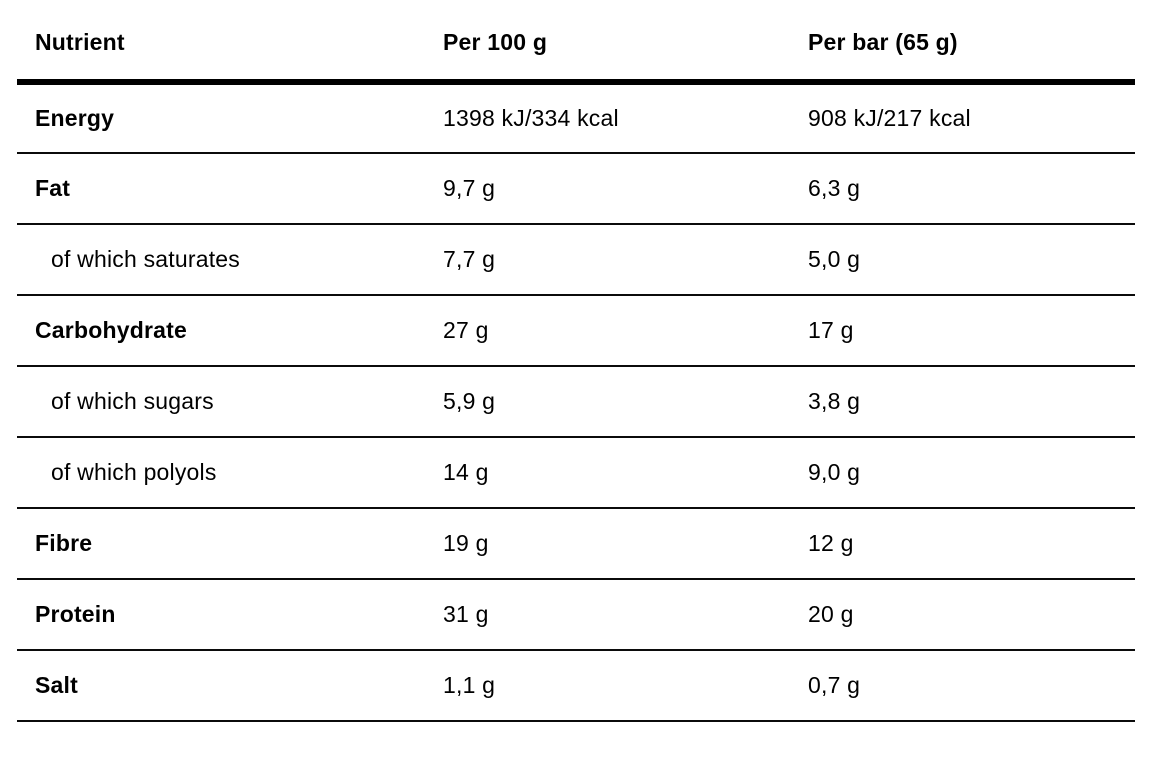 The width and height of the screenshot is (1160, 760). I want to click on per-bar-value: 12 g, so click(831, 543).